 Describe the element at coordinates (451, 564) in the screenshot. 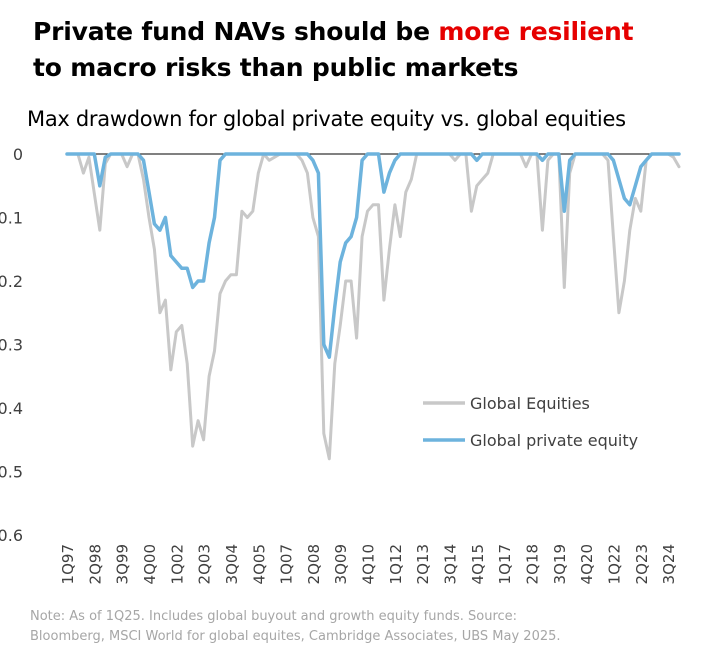

I see `x-tick-label: 3Q14` at that location.